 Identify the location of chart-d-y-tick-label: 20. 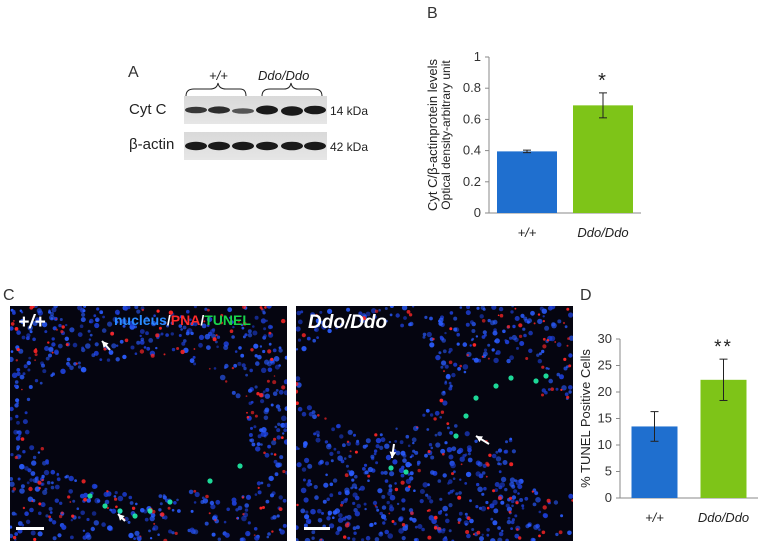
(605, 391).